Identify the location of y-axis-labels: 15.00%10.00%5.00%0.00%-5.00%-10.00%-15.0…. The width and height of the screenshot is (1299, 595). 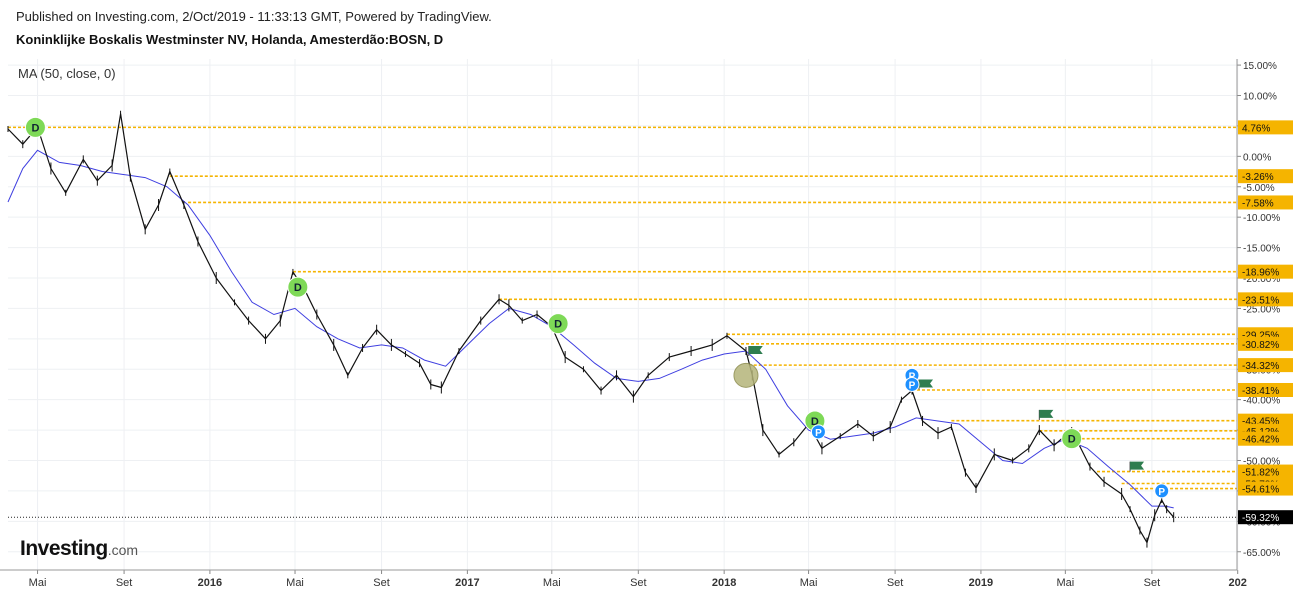
(1265, 310).